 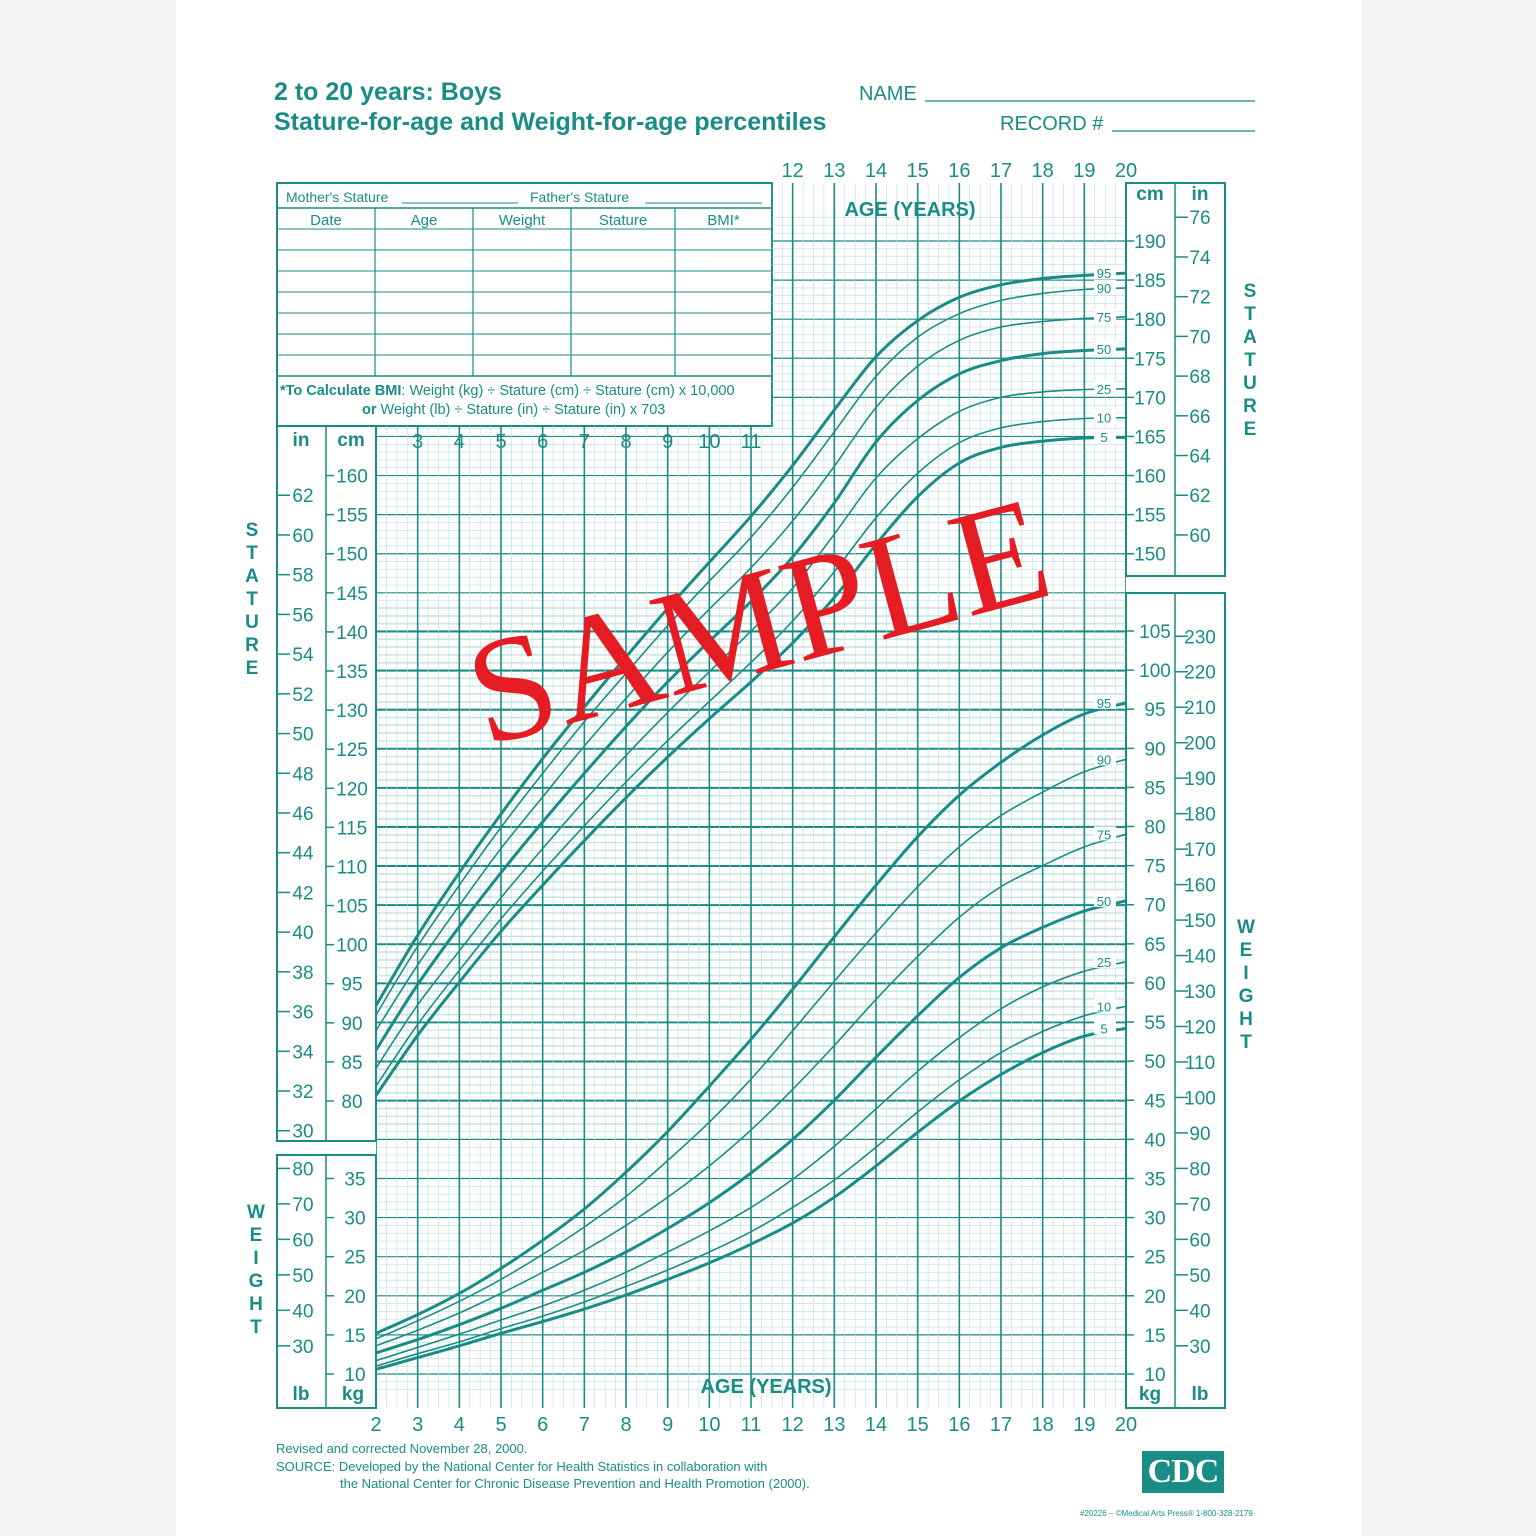 I want to click on weight-kg-label-right-25: 25, so click(x=1154, y=1258).